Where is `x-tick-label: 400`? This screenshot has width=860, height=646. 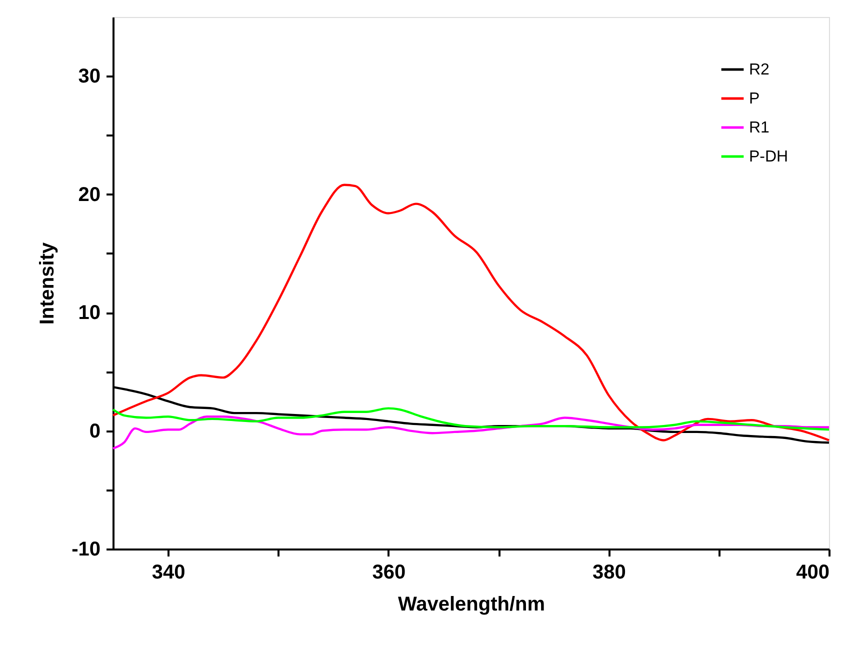
x-tick-label: 400 is located at coordinates (813, 573).